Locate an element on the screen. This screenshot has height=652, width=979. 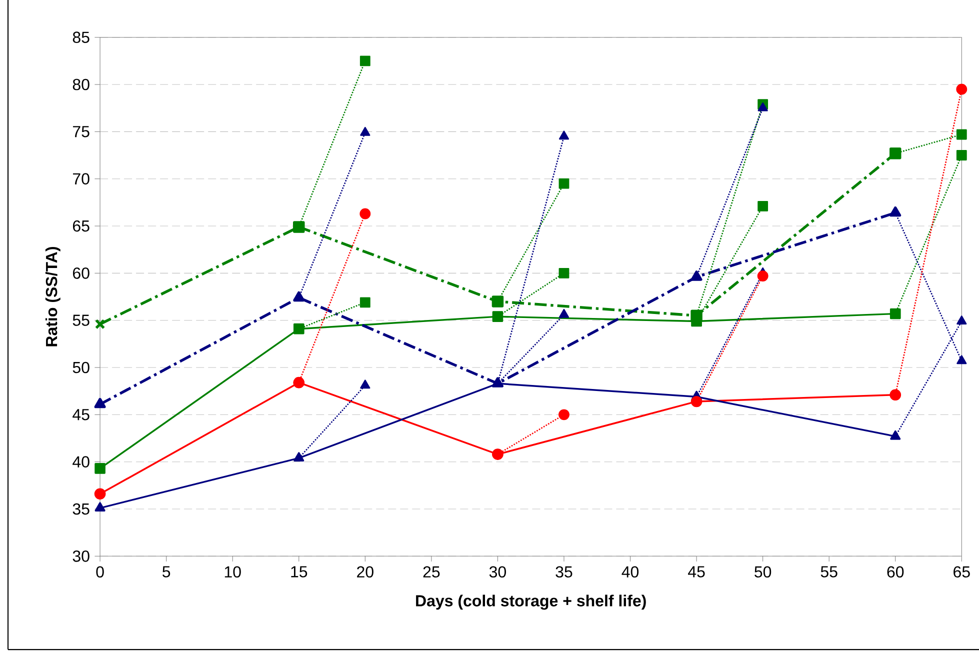
y-tick-label: 65 is located at coordinates (81, 226).